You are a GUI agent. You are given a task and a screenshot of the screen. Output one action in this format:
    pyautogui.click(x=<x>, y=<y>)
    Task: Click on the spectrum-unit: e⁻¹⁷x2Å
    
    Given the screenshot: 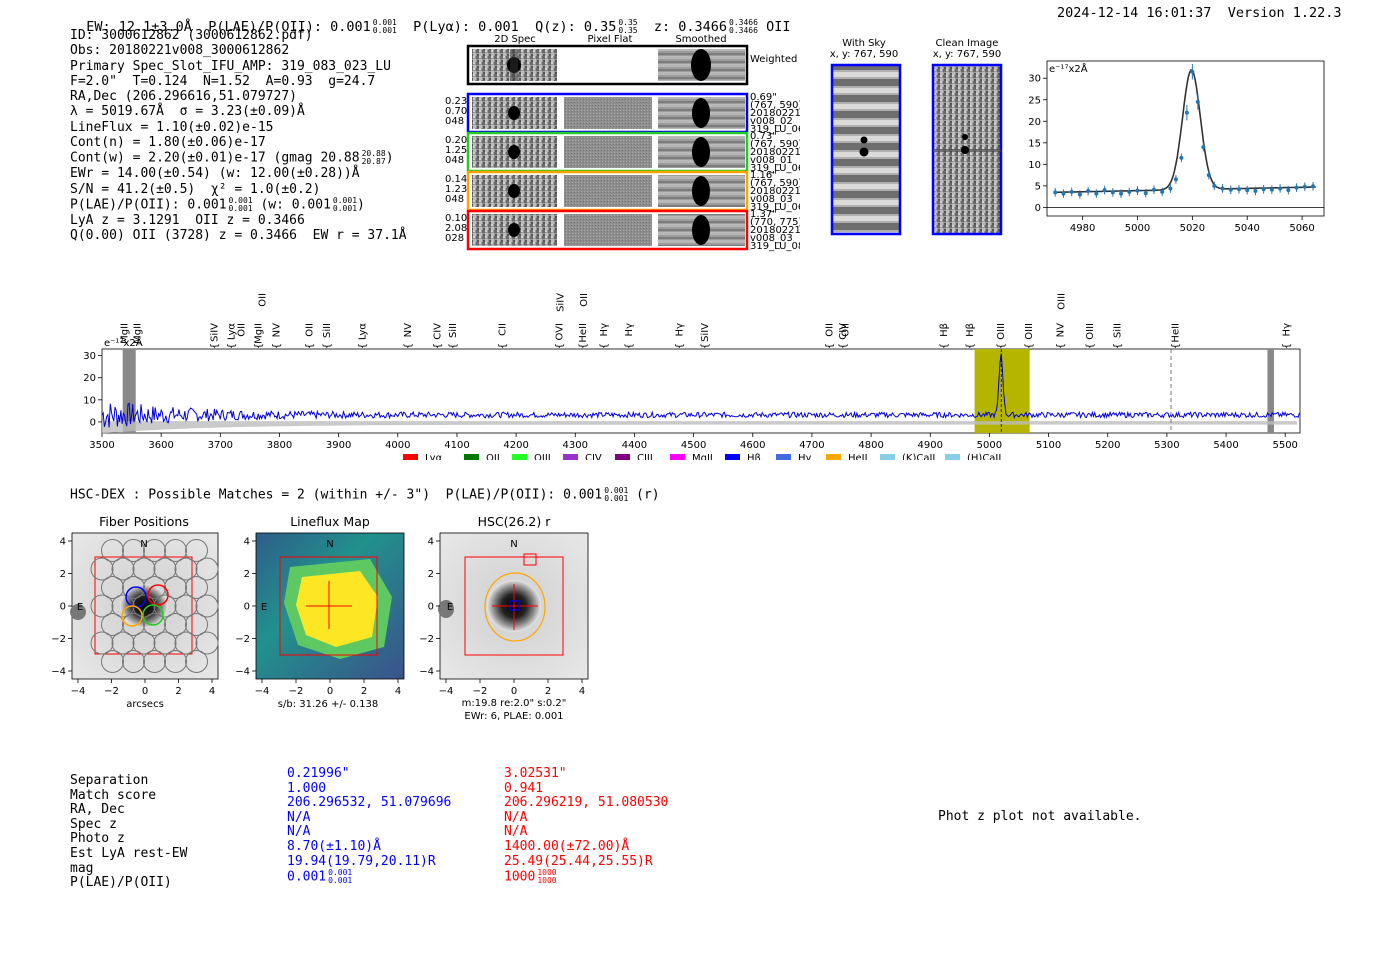 What is the action you would take?
    pyautogui.click(x=123, y=342)
    